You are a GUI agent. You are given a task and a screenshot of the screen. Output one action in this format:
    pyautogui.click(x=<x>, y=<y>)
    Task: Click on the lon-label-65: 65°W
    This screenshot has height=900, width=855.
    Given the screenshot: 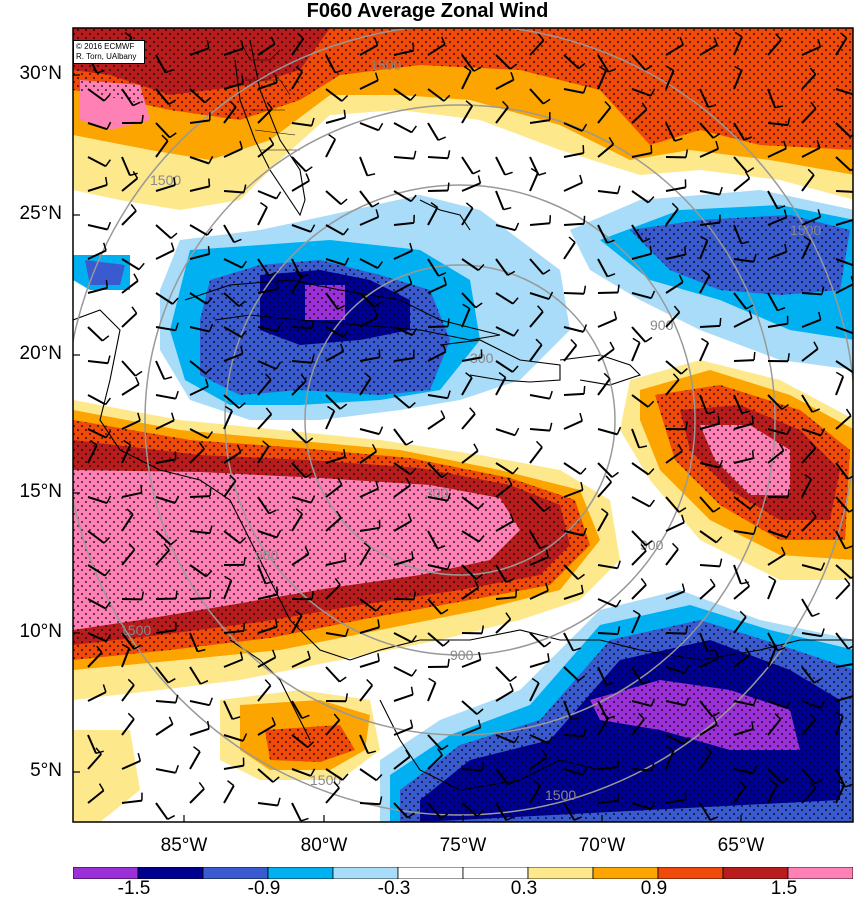 What is the action you would take?
    pyautogui.click(x=741, y=845)
    